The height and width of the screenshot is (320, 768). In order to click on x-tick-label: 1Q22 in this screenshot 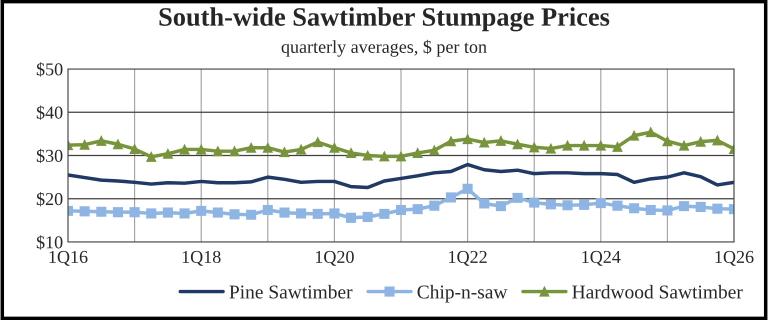, I will do `click(468, 258)`.